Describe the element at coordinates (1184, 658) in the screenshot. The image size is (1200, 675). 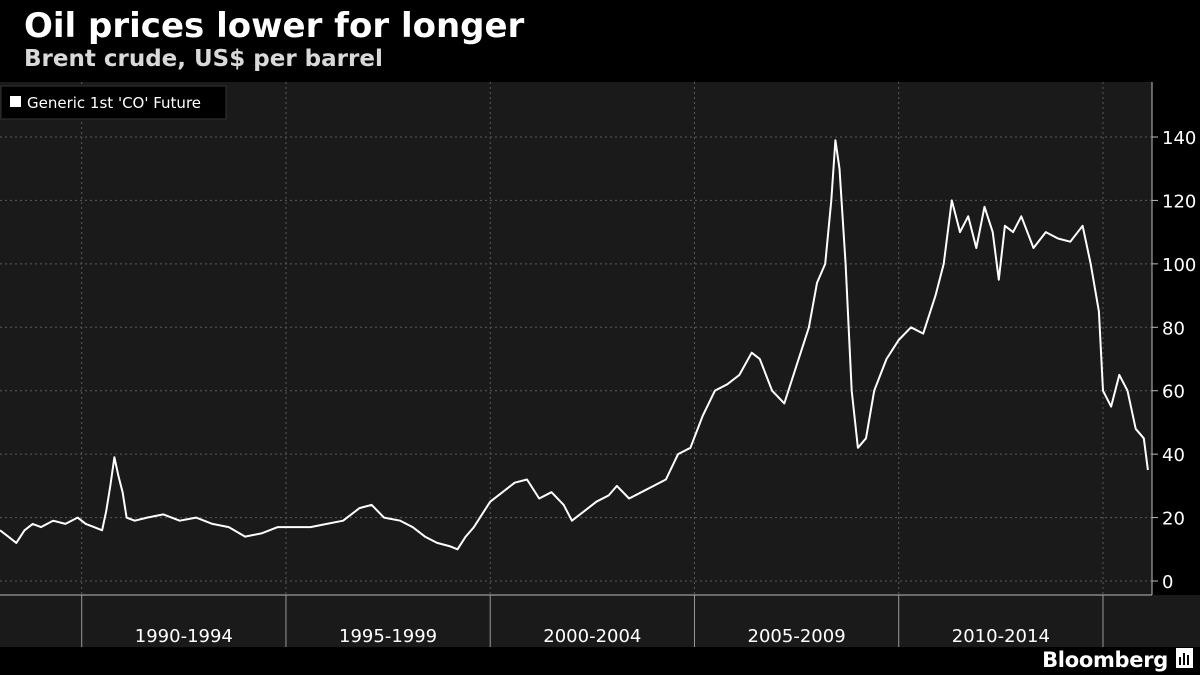
I see `bloomberg-terminal-icon` at that location.